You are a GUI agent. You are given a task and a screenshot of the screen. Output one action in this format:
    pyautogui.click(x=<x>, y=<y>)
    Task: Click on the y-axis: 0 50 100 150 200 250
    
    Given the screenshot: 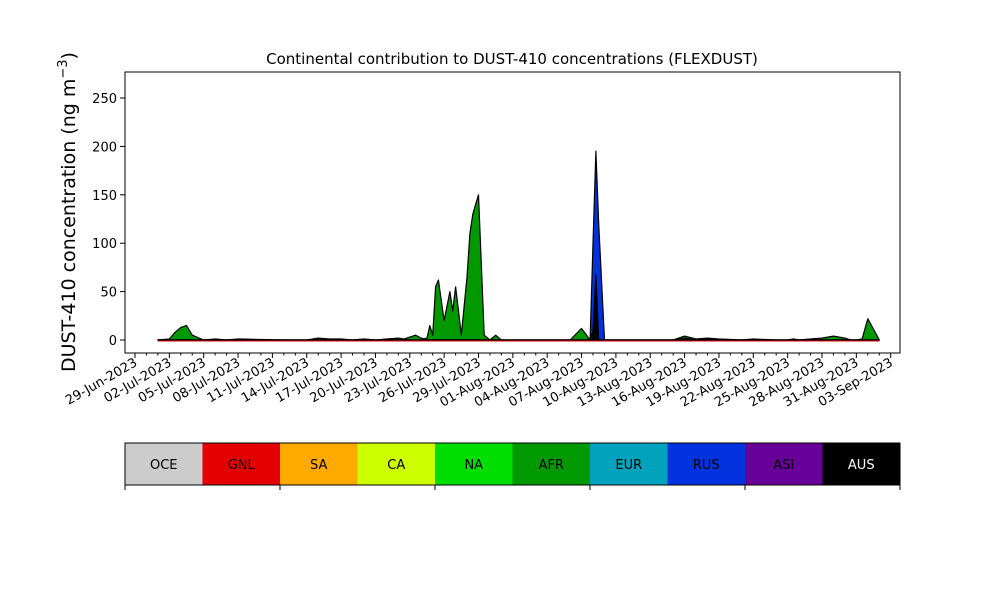 What is the action you would take?
    pyautogui.click(x=108, y=220)
    